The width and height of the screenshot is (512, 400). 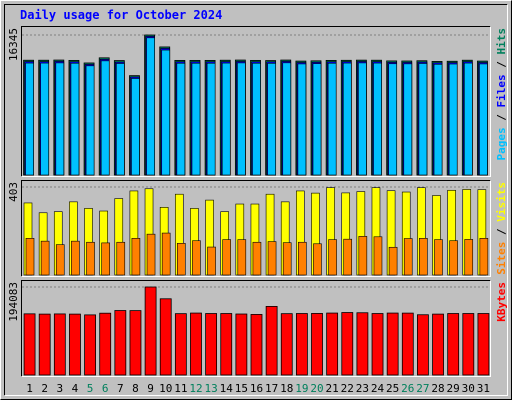 What do you see at coordinates (316, 388) in the screenshot?
I see `x-tick-label: 20` at bounding box center [316, 388].